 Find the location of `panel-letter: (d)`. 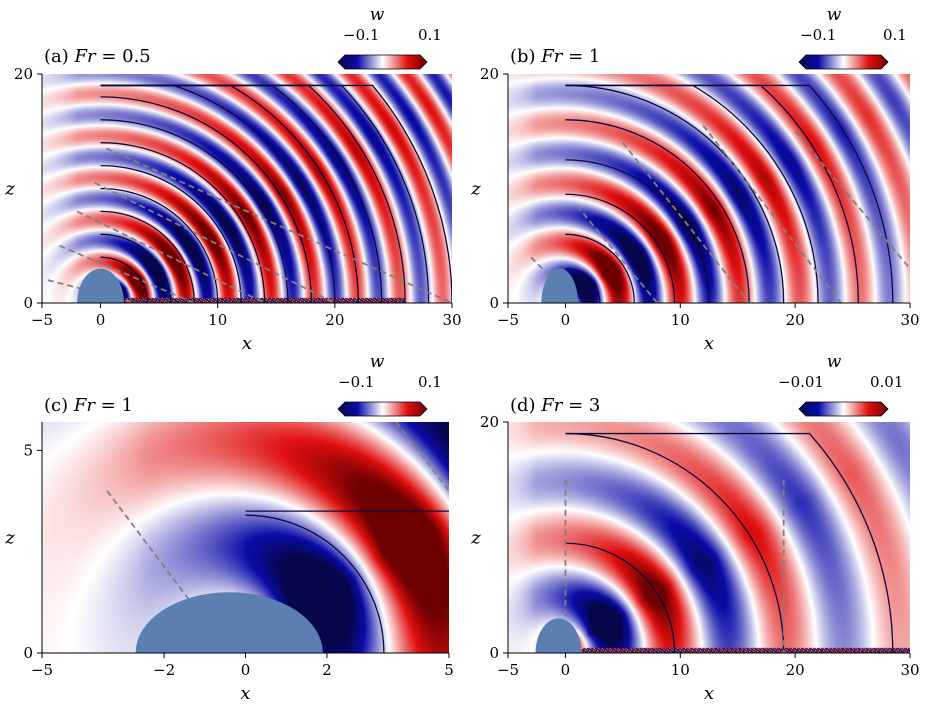

panel-letter: (d) is located at coordinates (525, 405).